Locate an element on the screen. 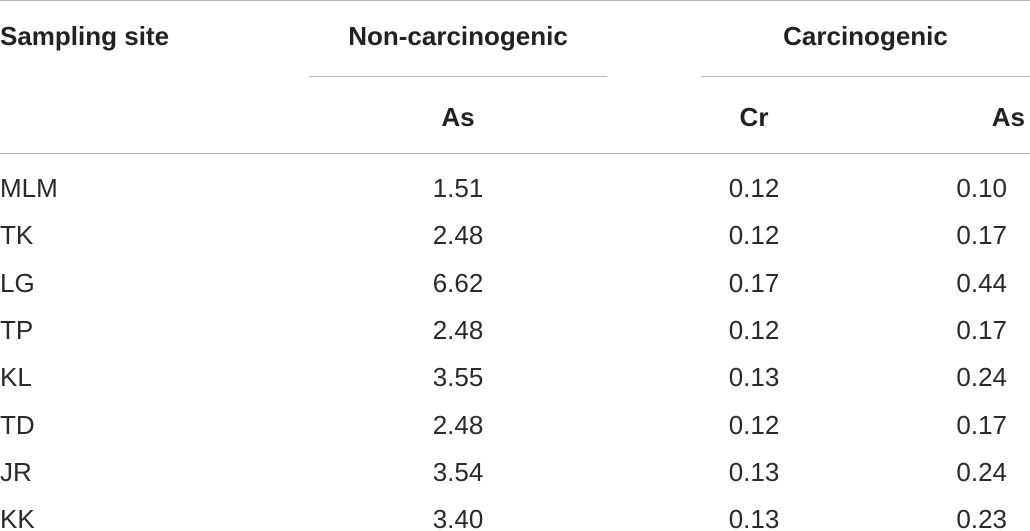 The image size is (1030, 531). cell-site: TK is located at coordinates (17, 235).